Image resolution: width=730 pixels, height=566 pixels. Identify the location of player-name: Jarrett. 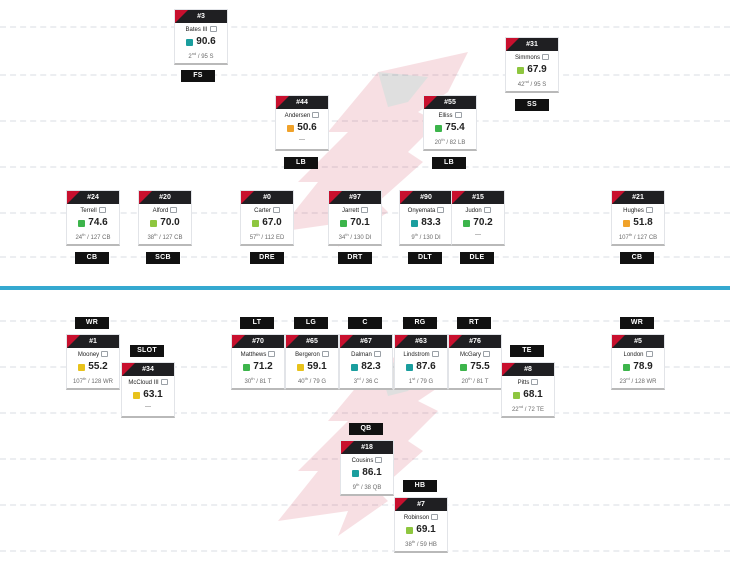
(350, 211).